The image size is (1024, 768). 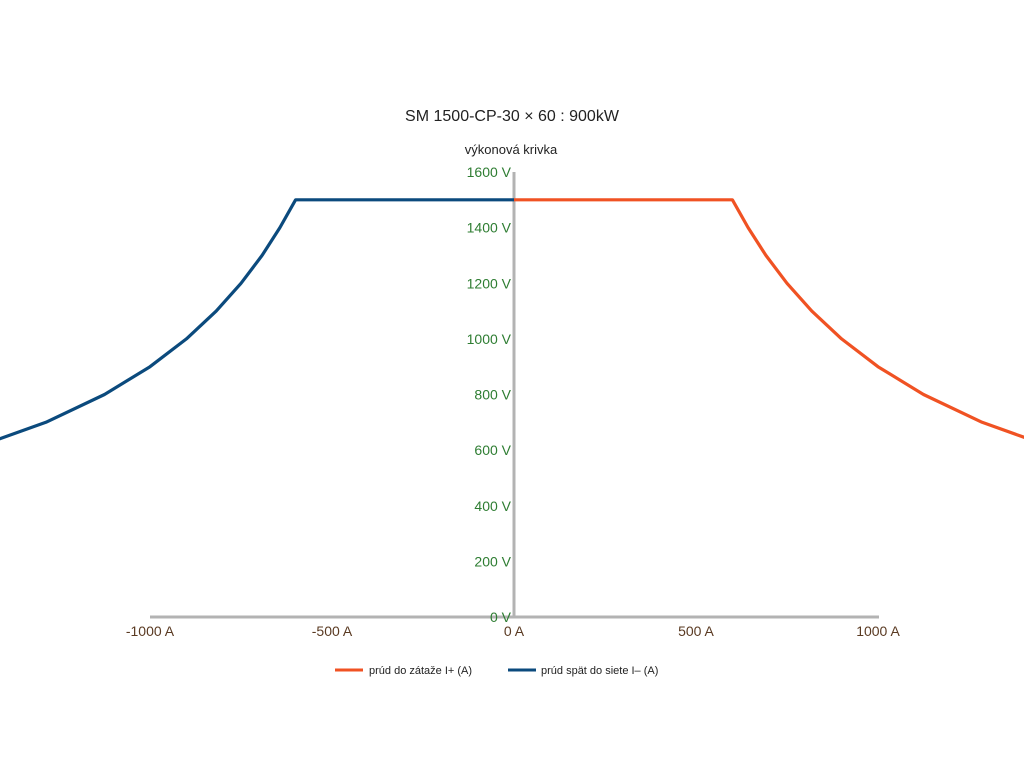 What do you see at coordinates (489, 339) in the screenshot?
I see `y-tick-label: 1000 V` at bounding box center [489, 339].